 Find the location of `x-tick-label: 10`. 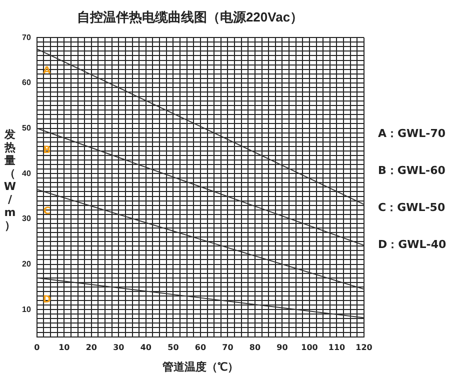

x-tick-label: 10 is located at coordinates (64, 347).